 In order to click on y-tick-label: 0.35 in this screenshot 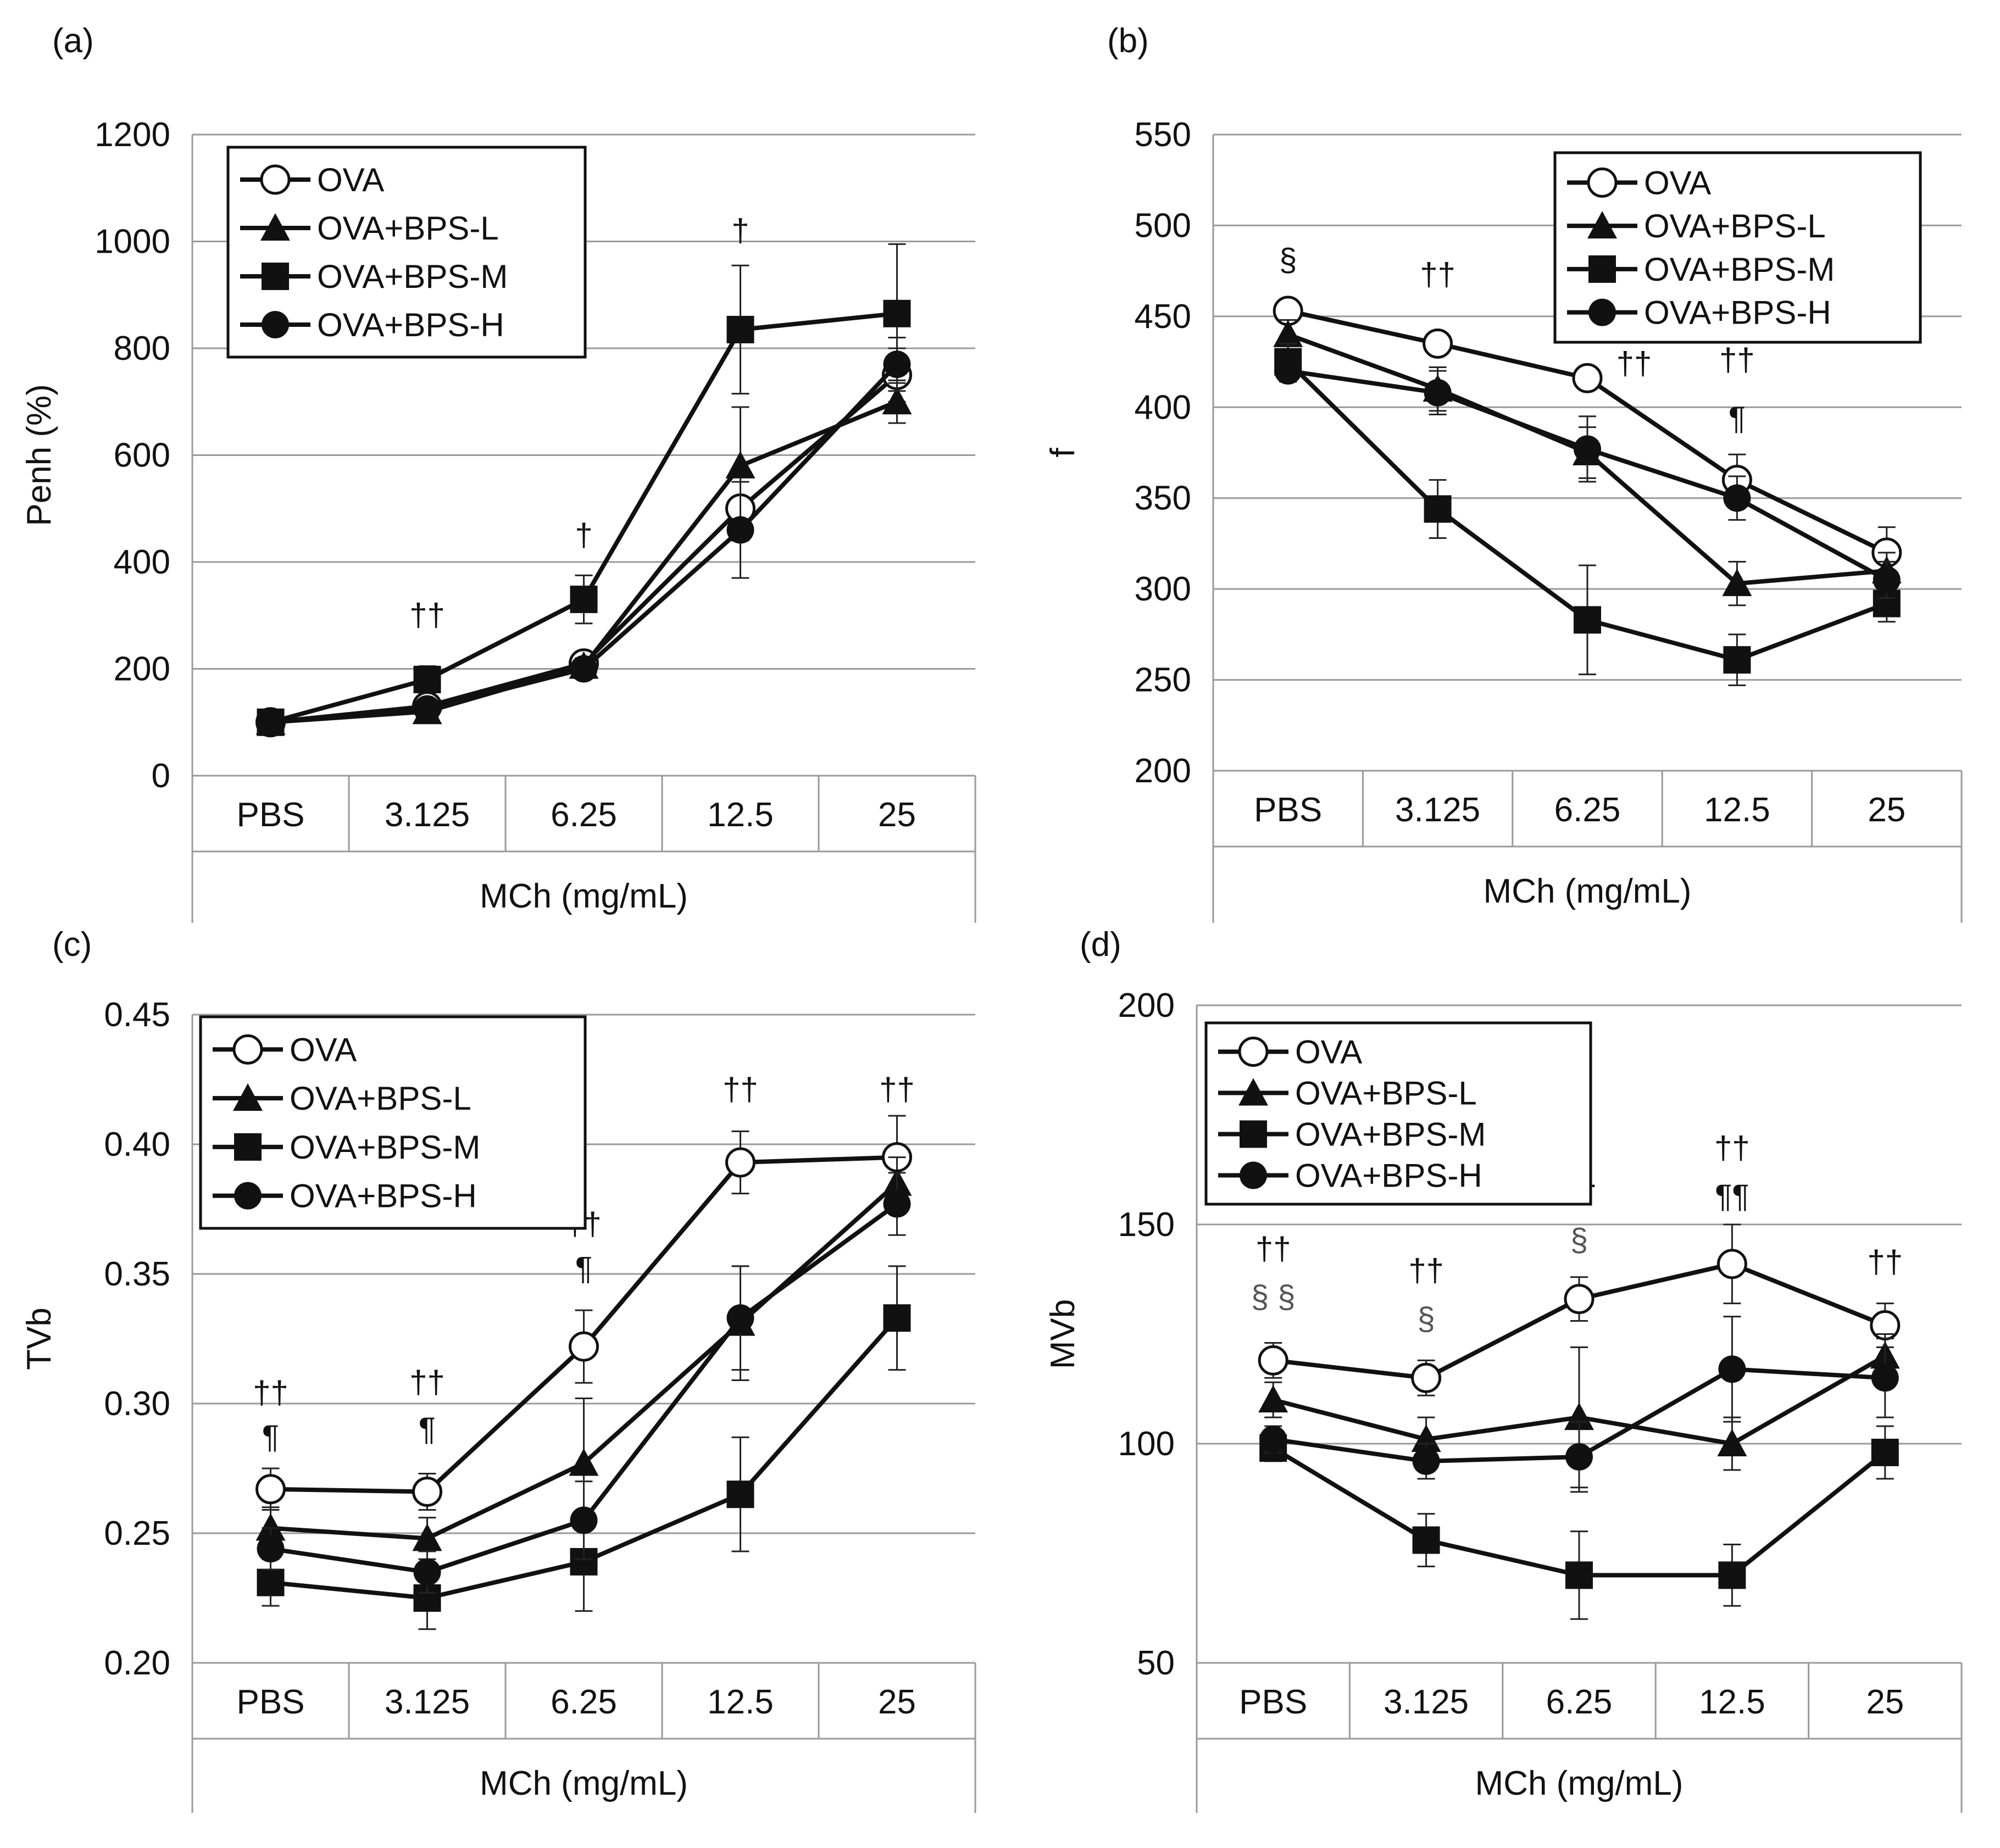, I will do `click(137, 1274)`.